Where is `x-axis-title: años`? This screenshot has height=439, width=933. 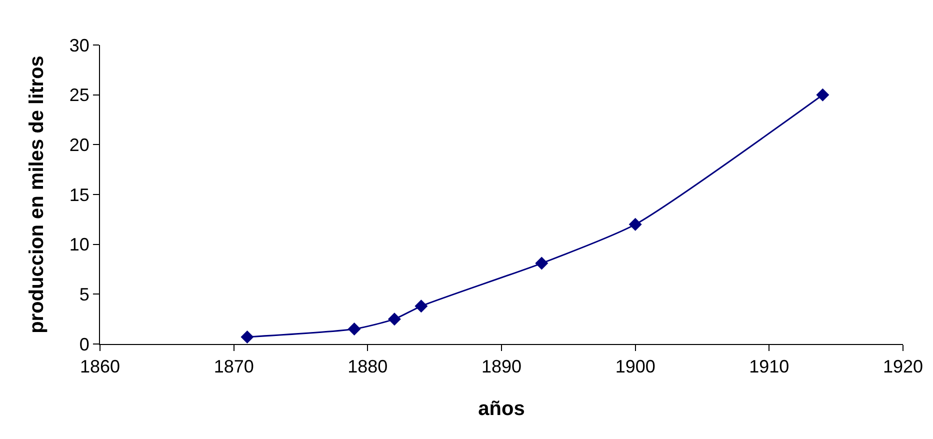
x-axis-title: años is located at coordinates (501, 409).